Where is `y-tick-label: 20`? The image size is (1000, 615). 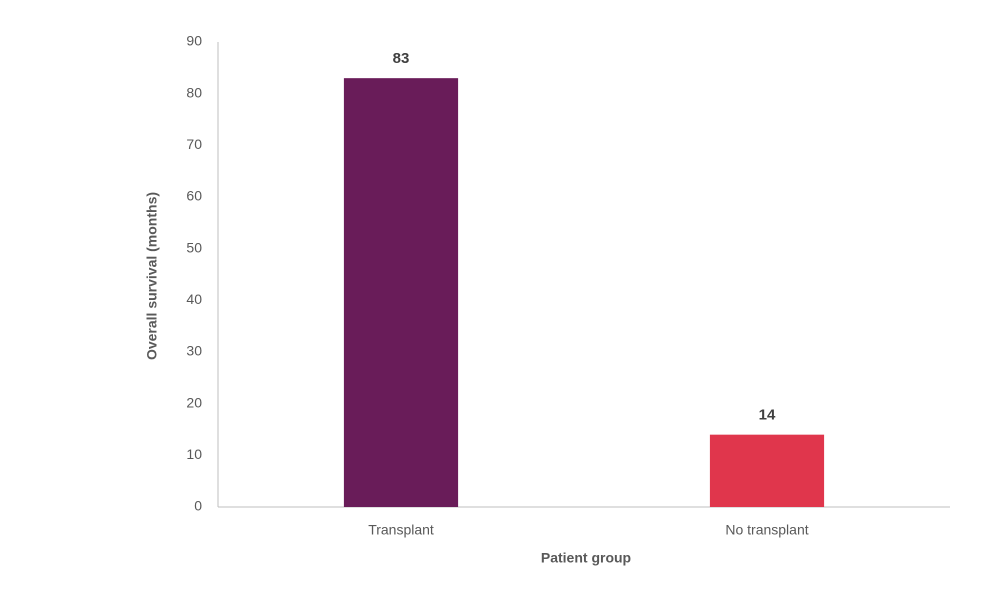
y-tick-label: 20 is located at coordinates (194, 402).